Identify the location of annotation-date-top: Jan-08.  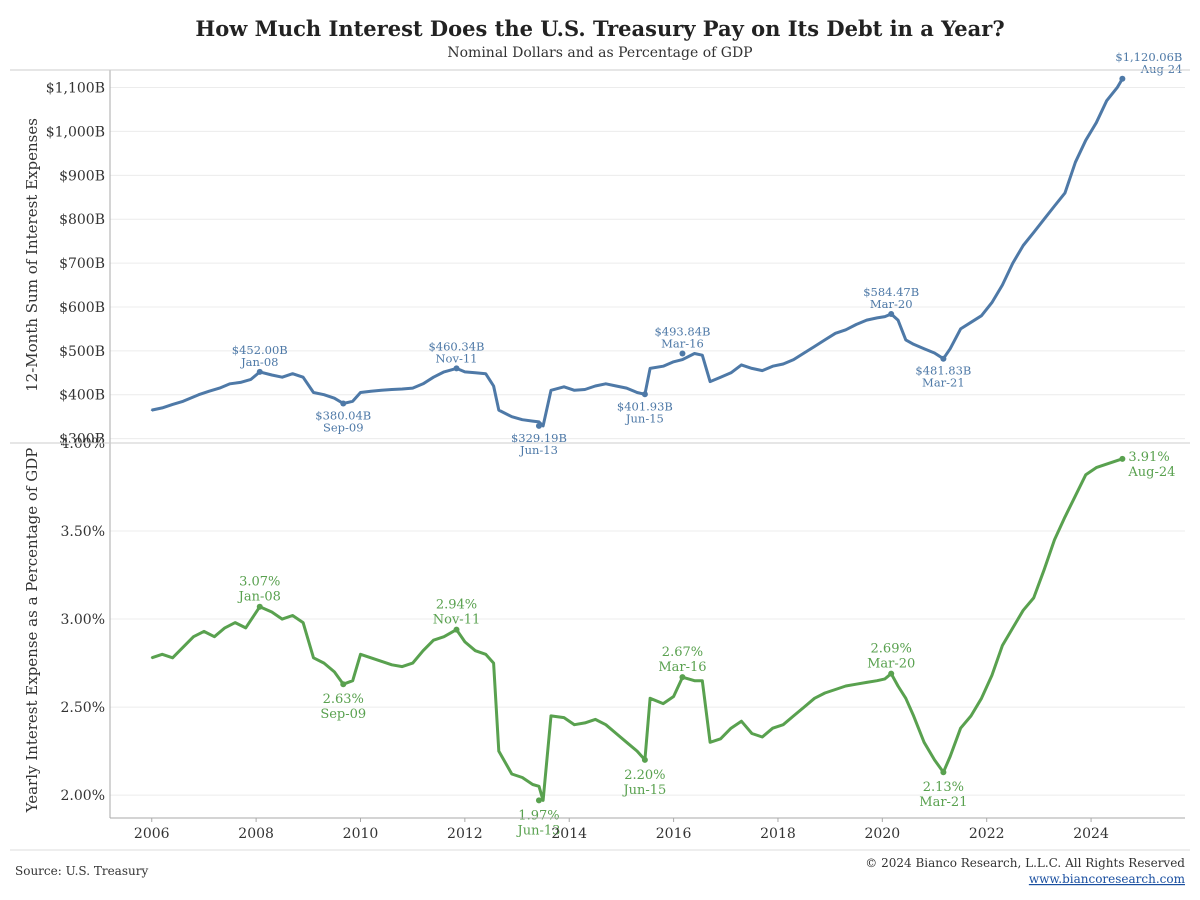
(259, 362).